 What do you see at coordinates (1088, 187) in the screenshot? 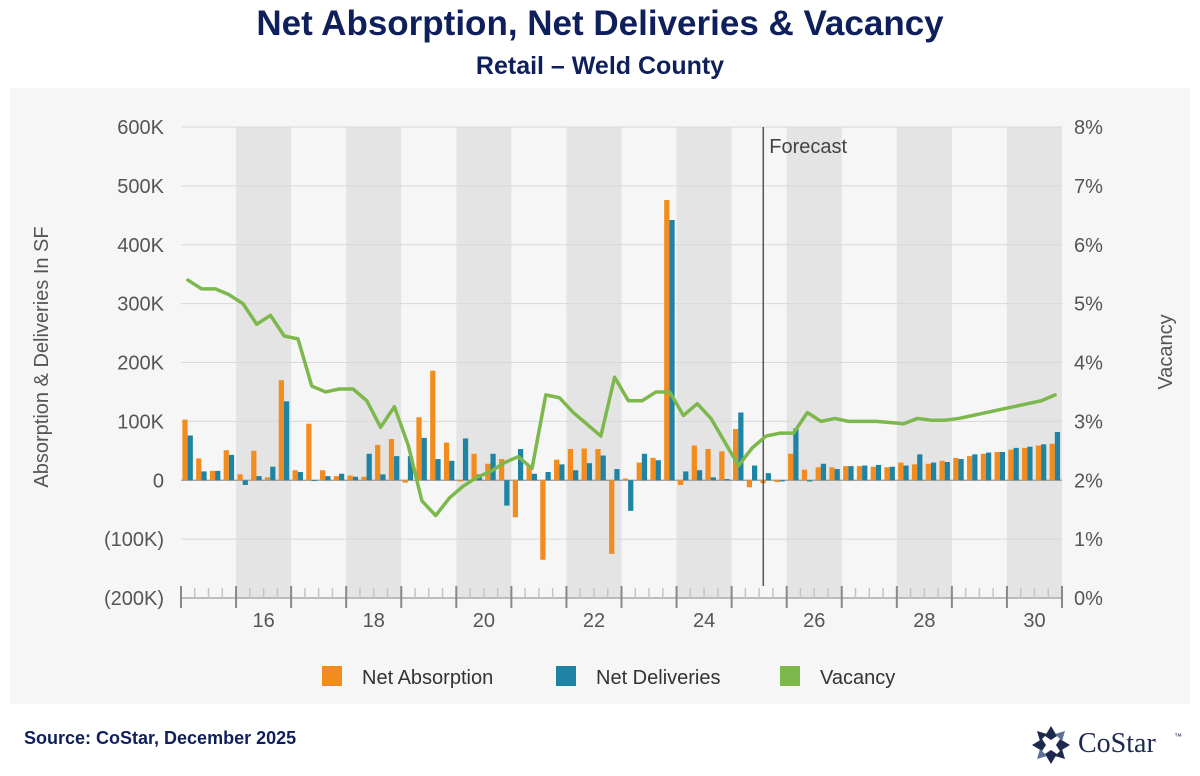
I see `y-right-tick-label: 7%` at bounding box center [1088, 187].